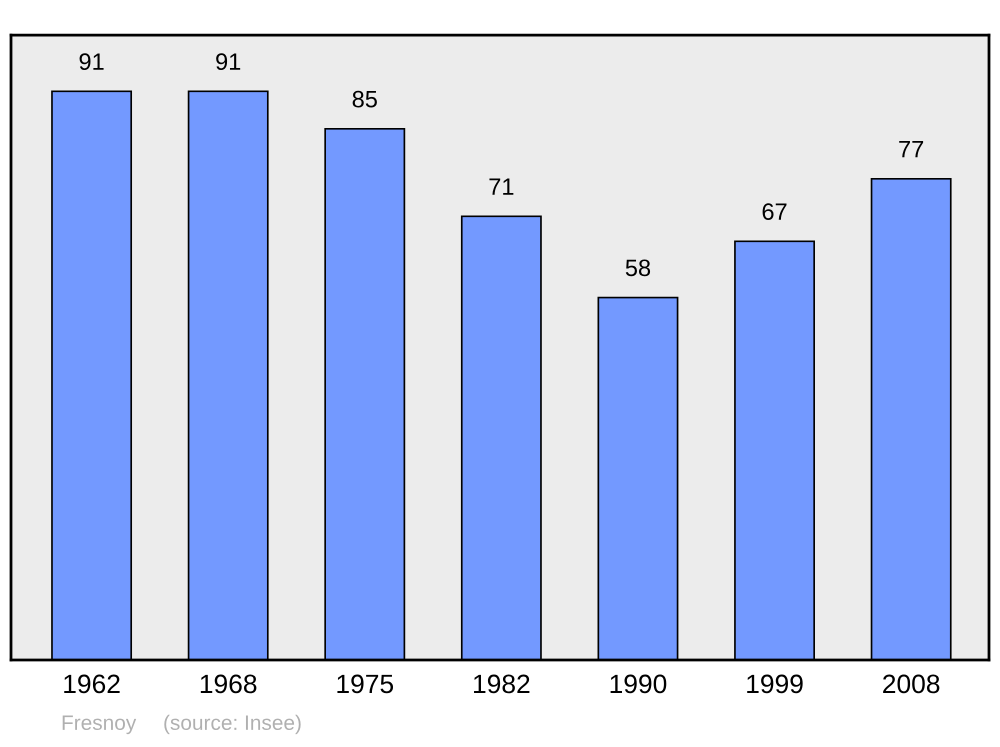  What do you see at coordinates (502, 684) in the screenshot?
I see `x-tick-label: 1982` at bounding box center [502, 684].